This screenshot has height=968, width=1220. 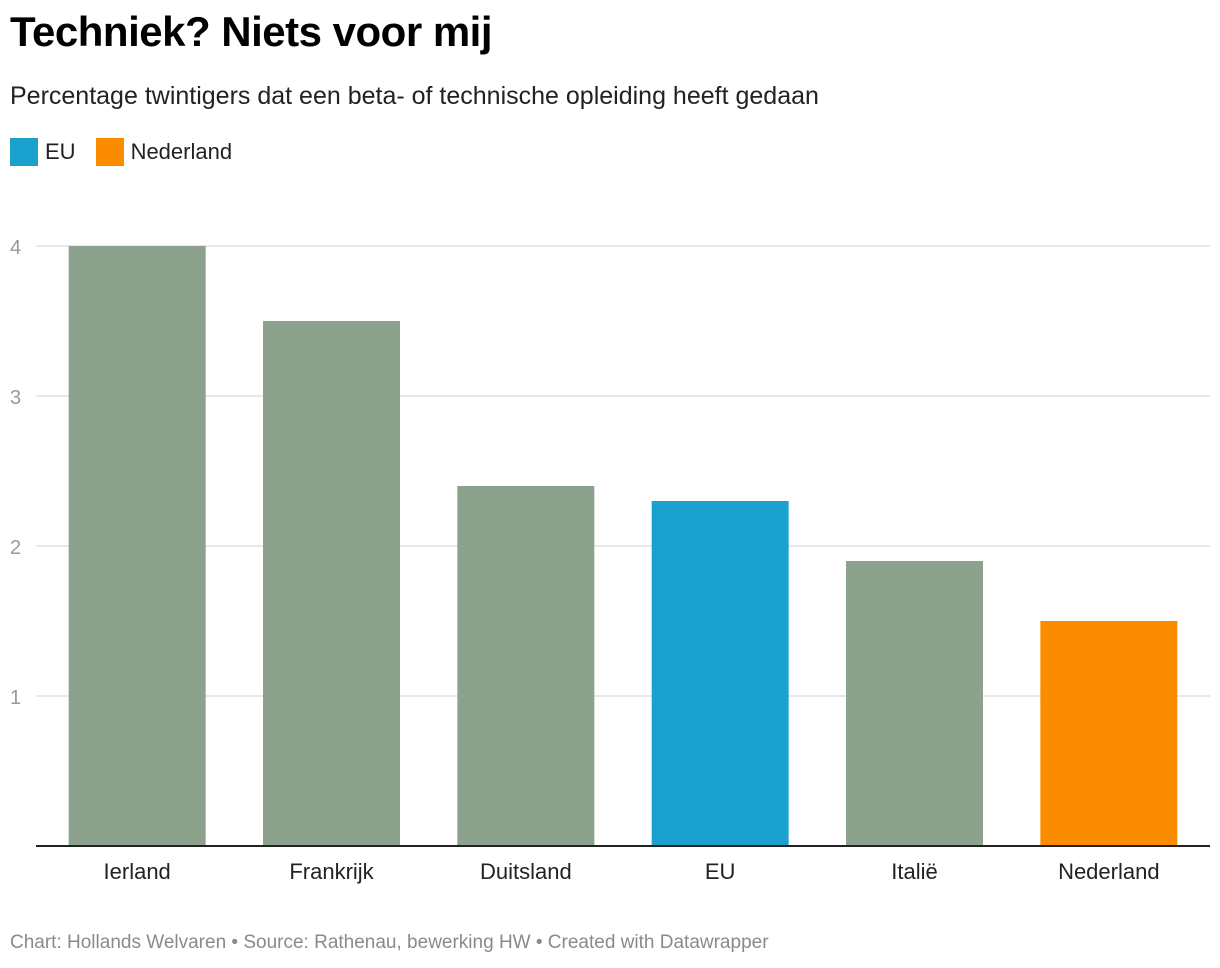 What do you see at coordinates (720, 871) in the screenshot?
I see `x-tick-label-eu: EU` at bounding box center [720, 871].